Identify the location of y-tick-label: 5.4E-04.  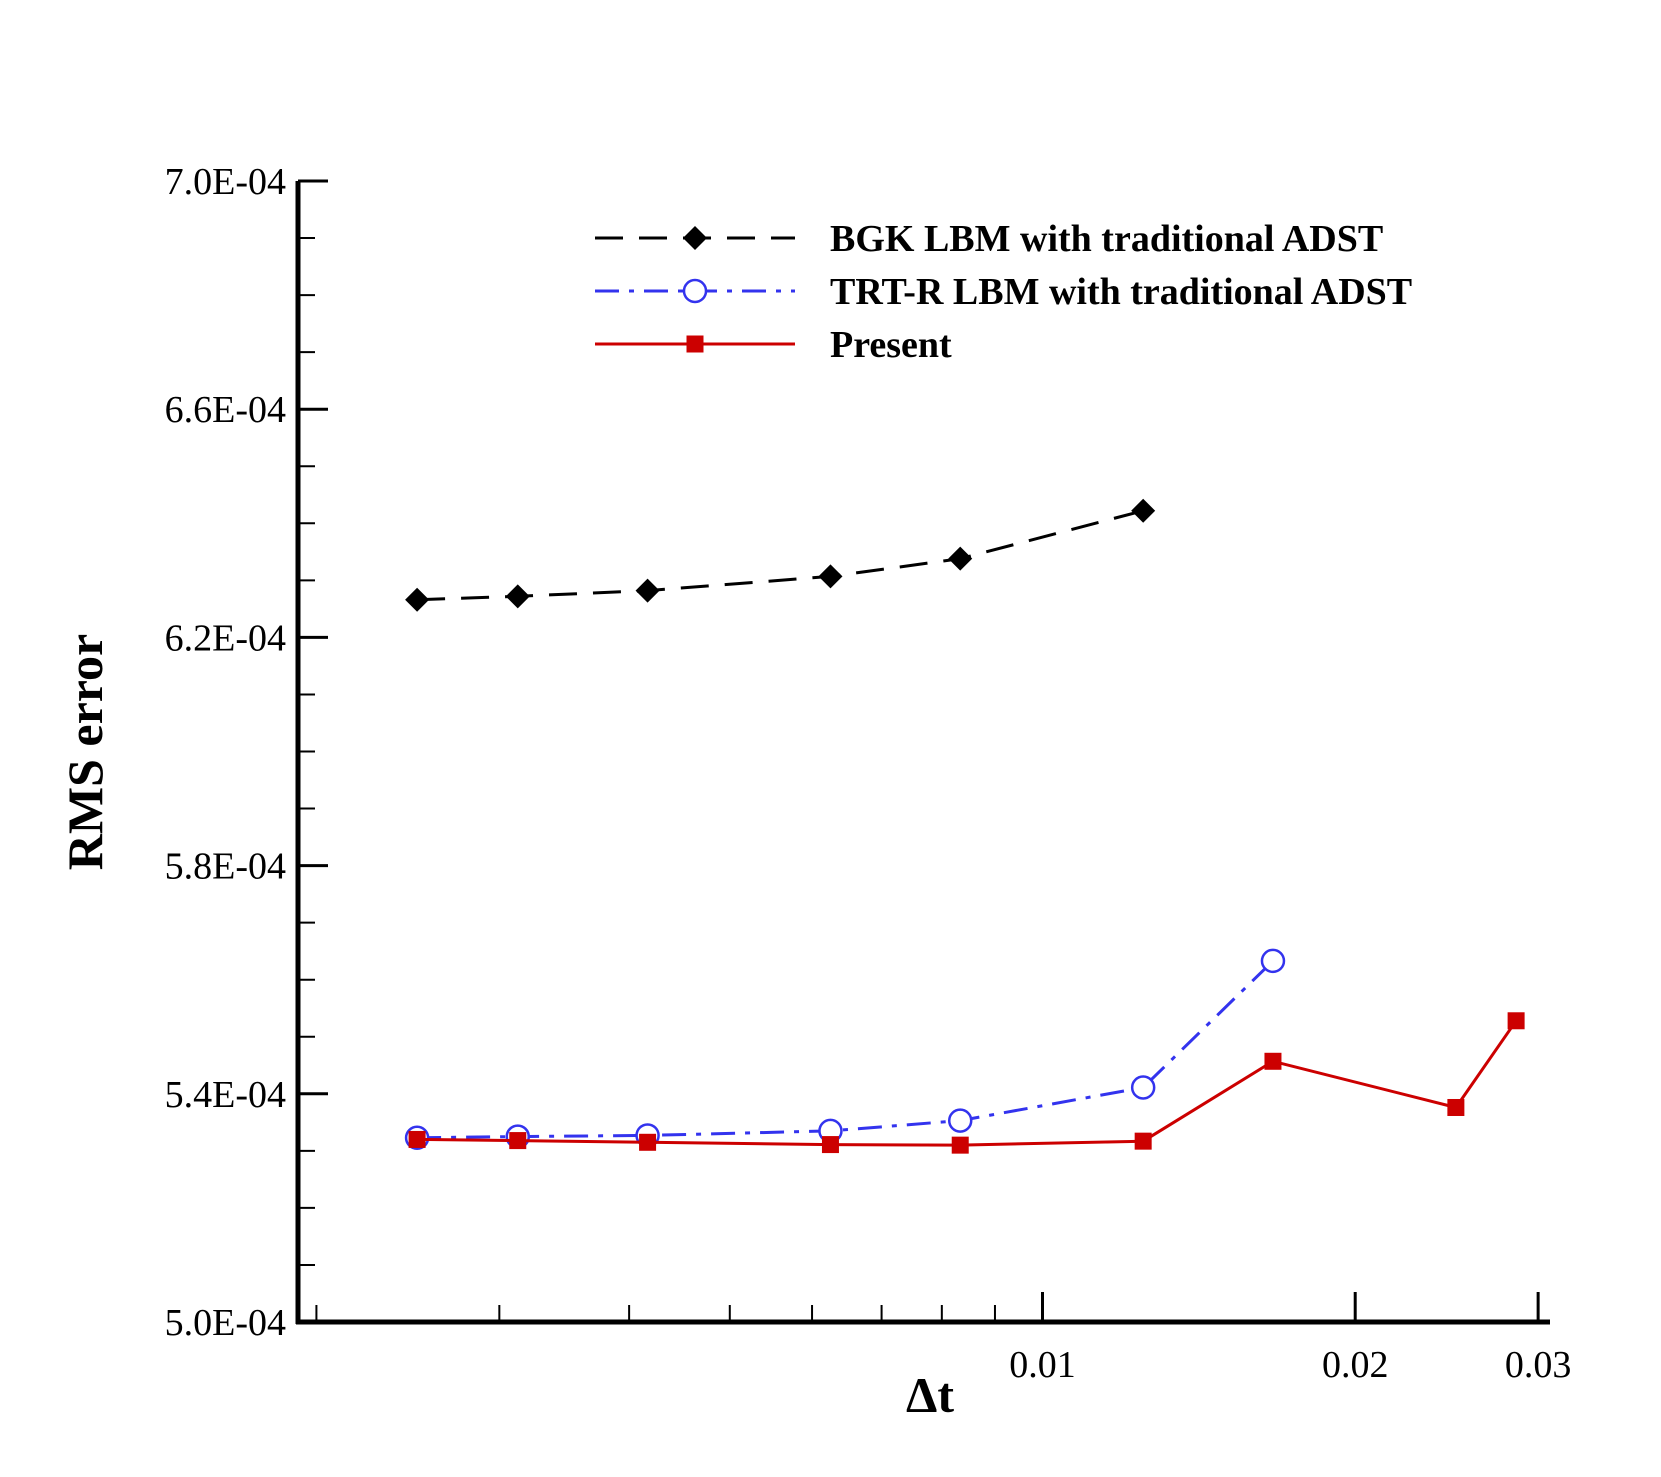
(225, 1095).